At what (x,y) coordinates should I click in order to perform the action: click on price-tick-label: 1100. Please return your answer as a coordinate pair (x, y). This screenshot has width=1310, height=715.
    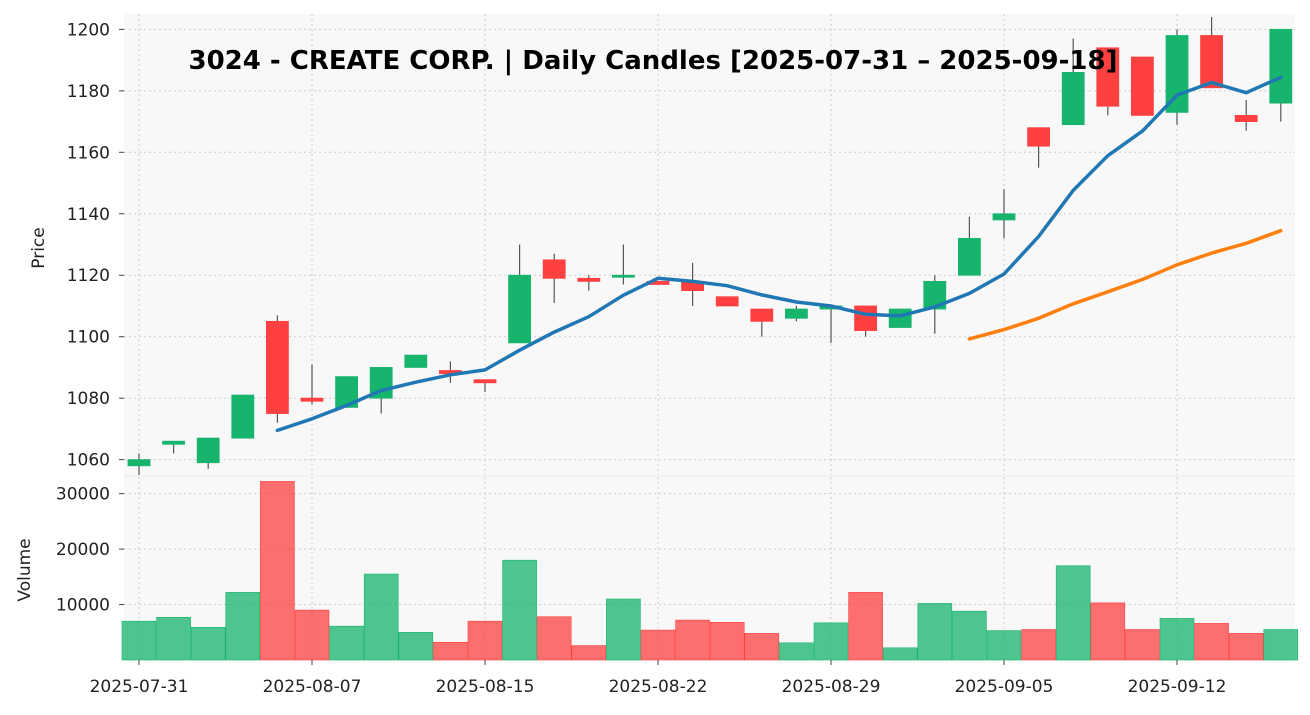
    Looking at the image, I should click on (88, 338).